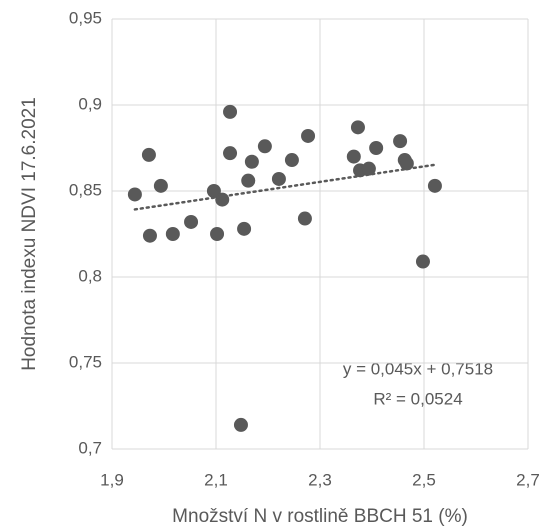  I want to click on x-tick-label: 2,1, so click(216, 479).